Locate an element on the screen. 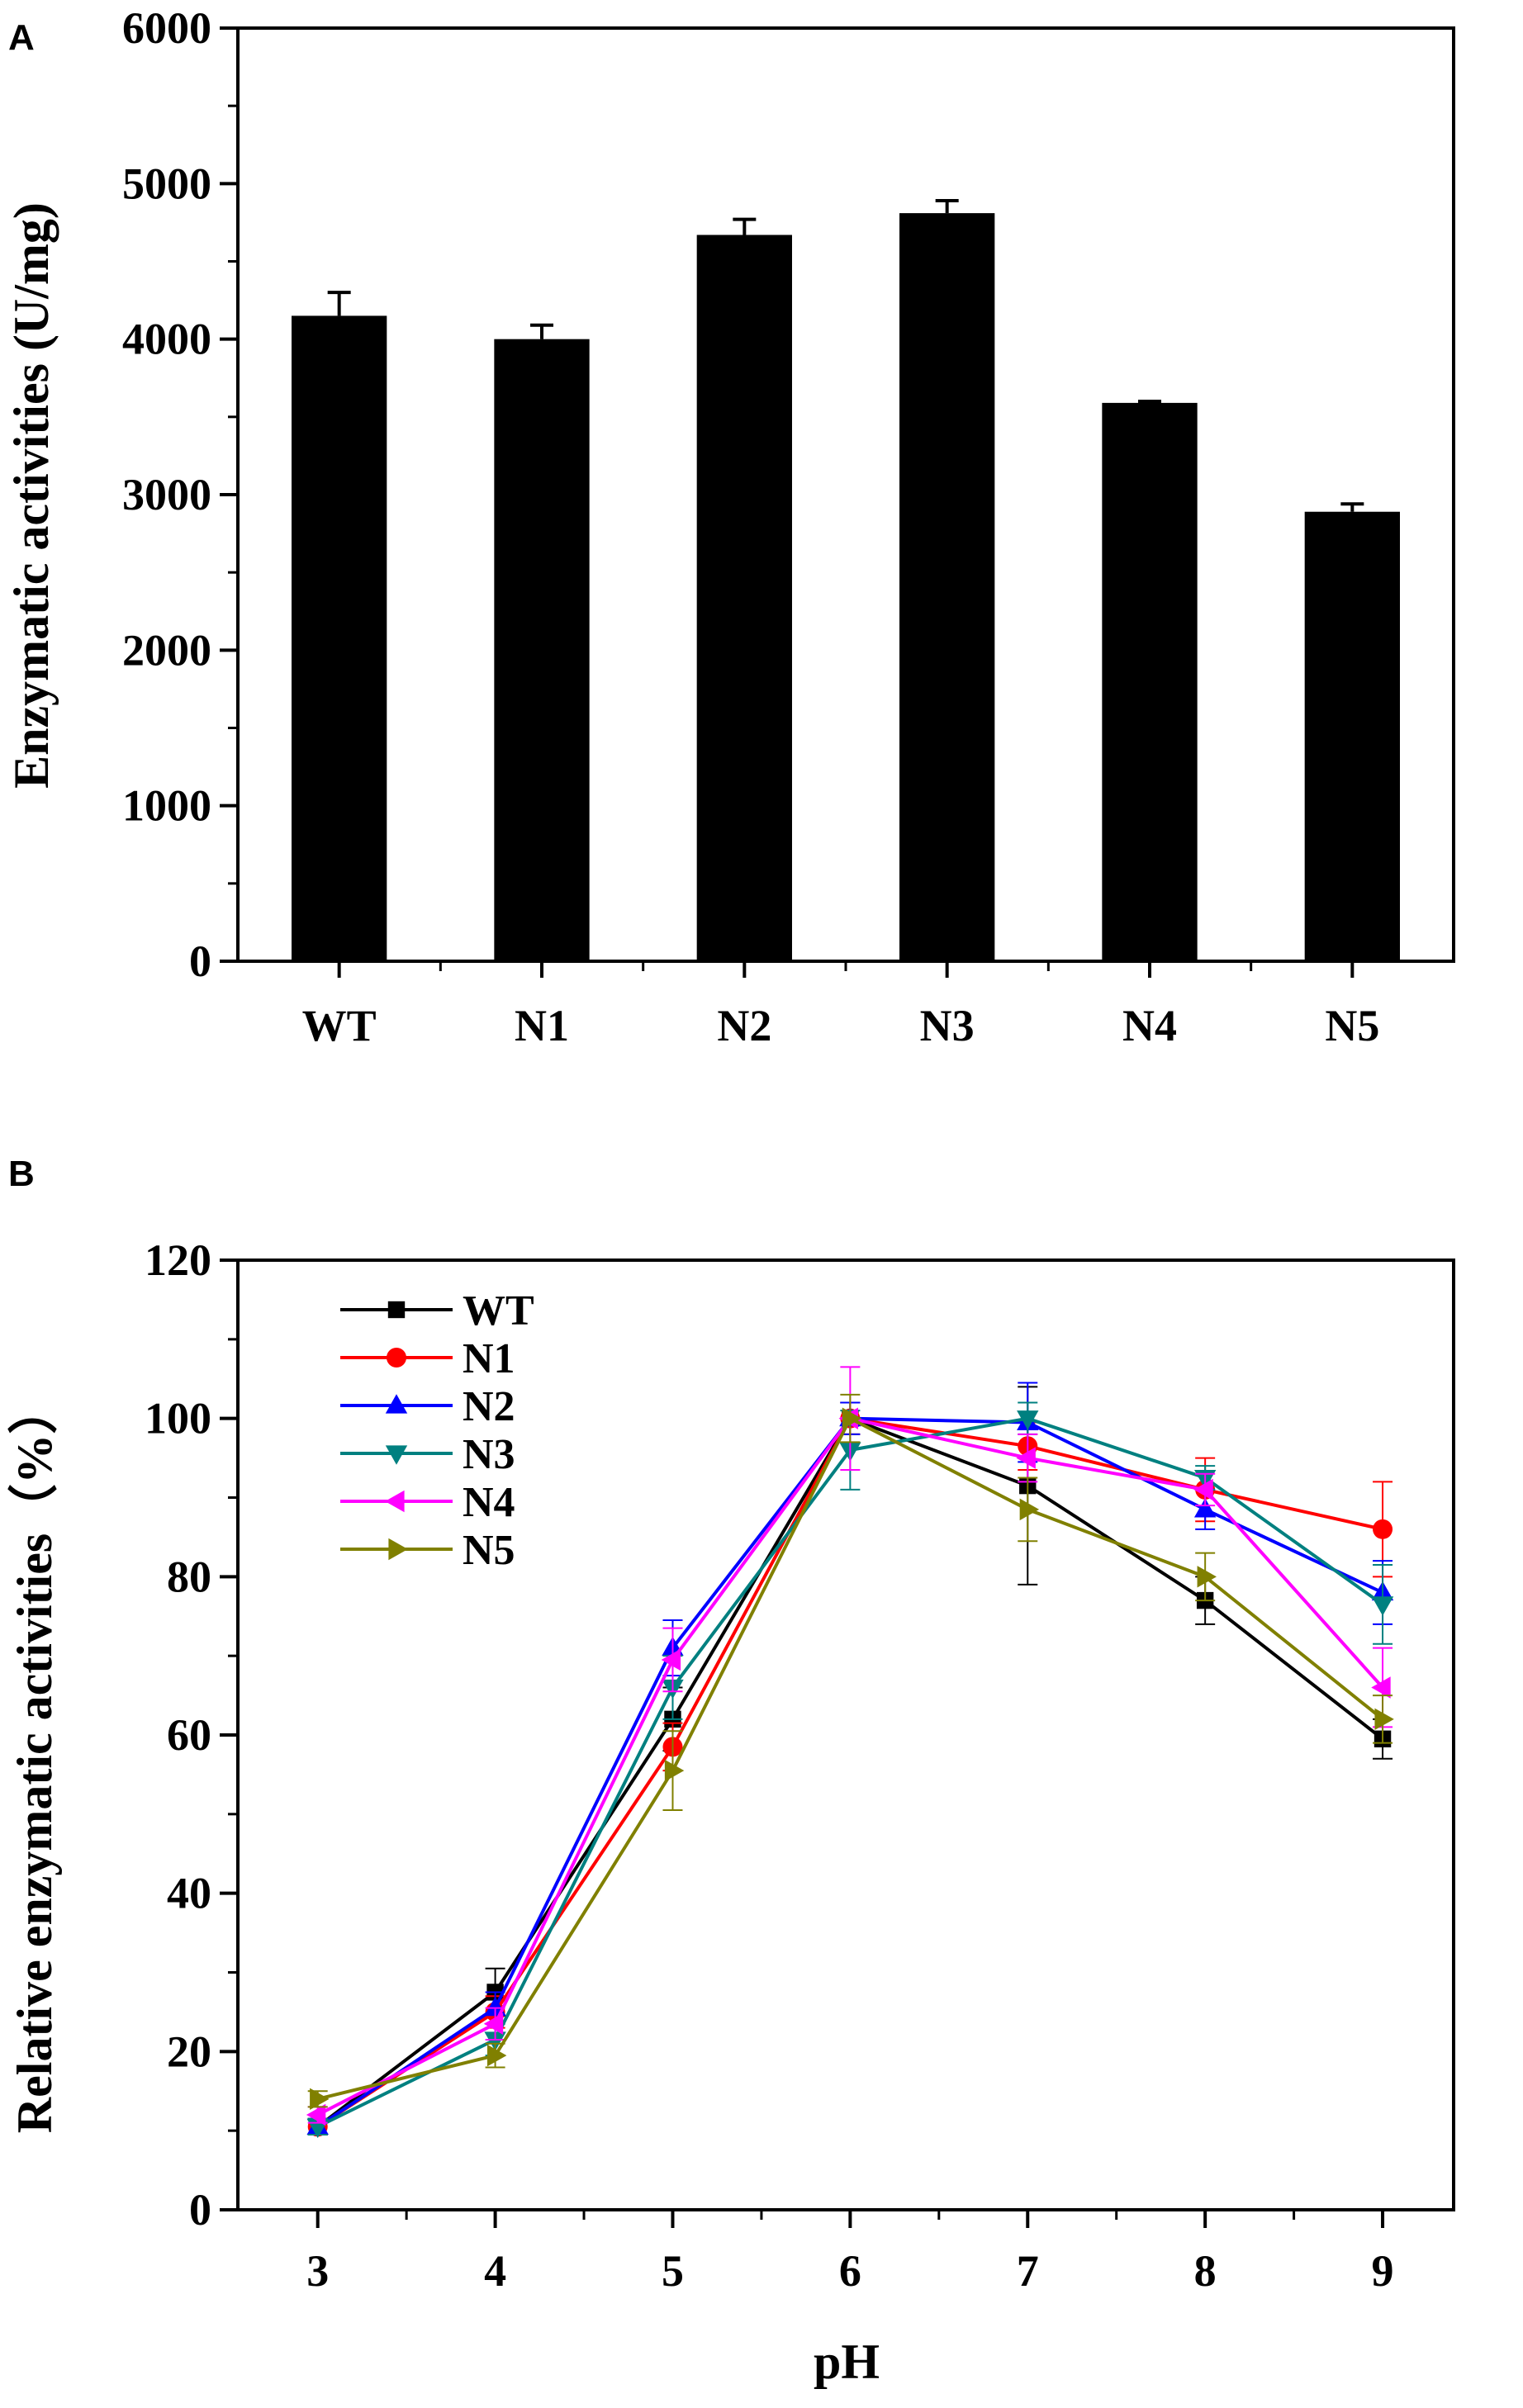 The image size is (1523, 2408). legend-marker-n2 is located at coordinates (396, 1404).